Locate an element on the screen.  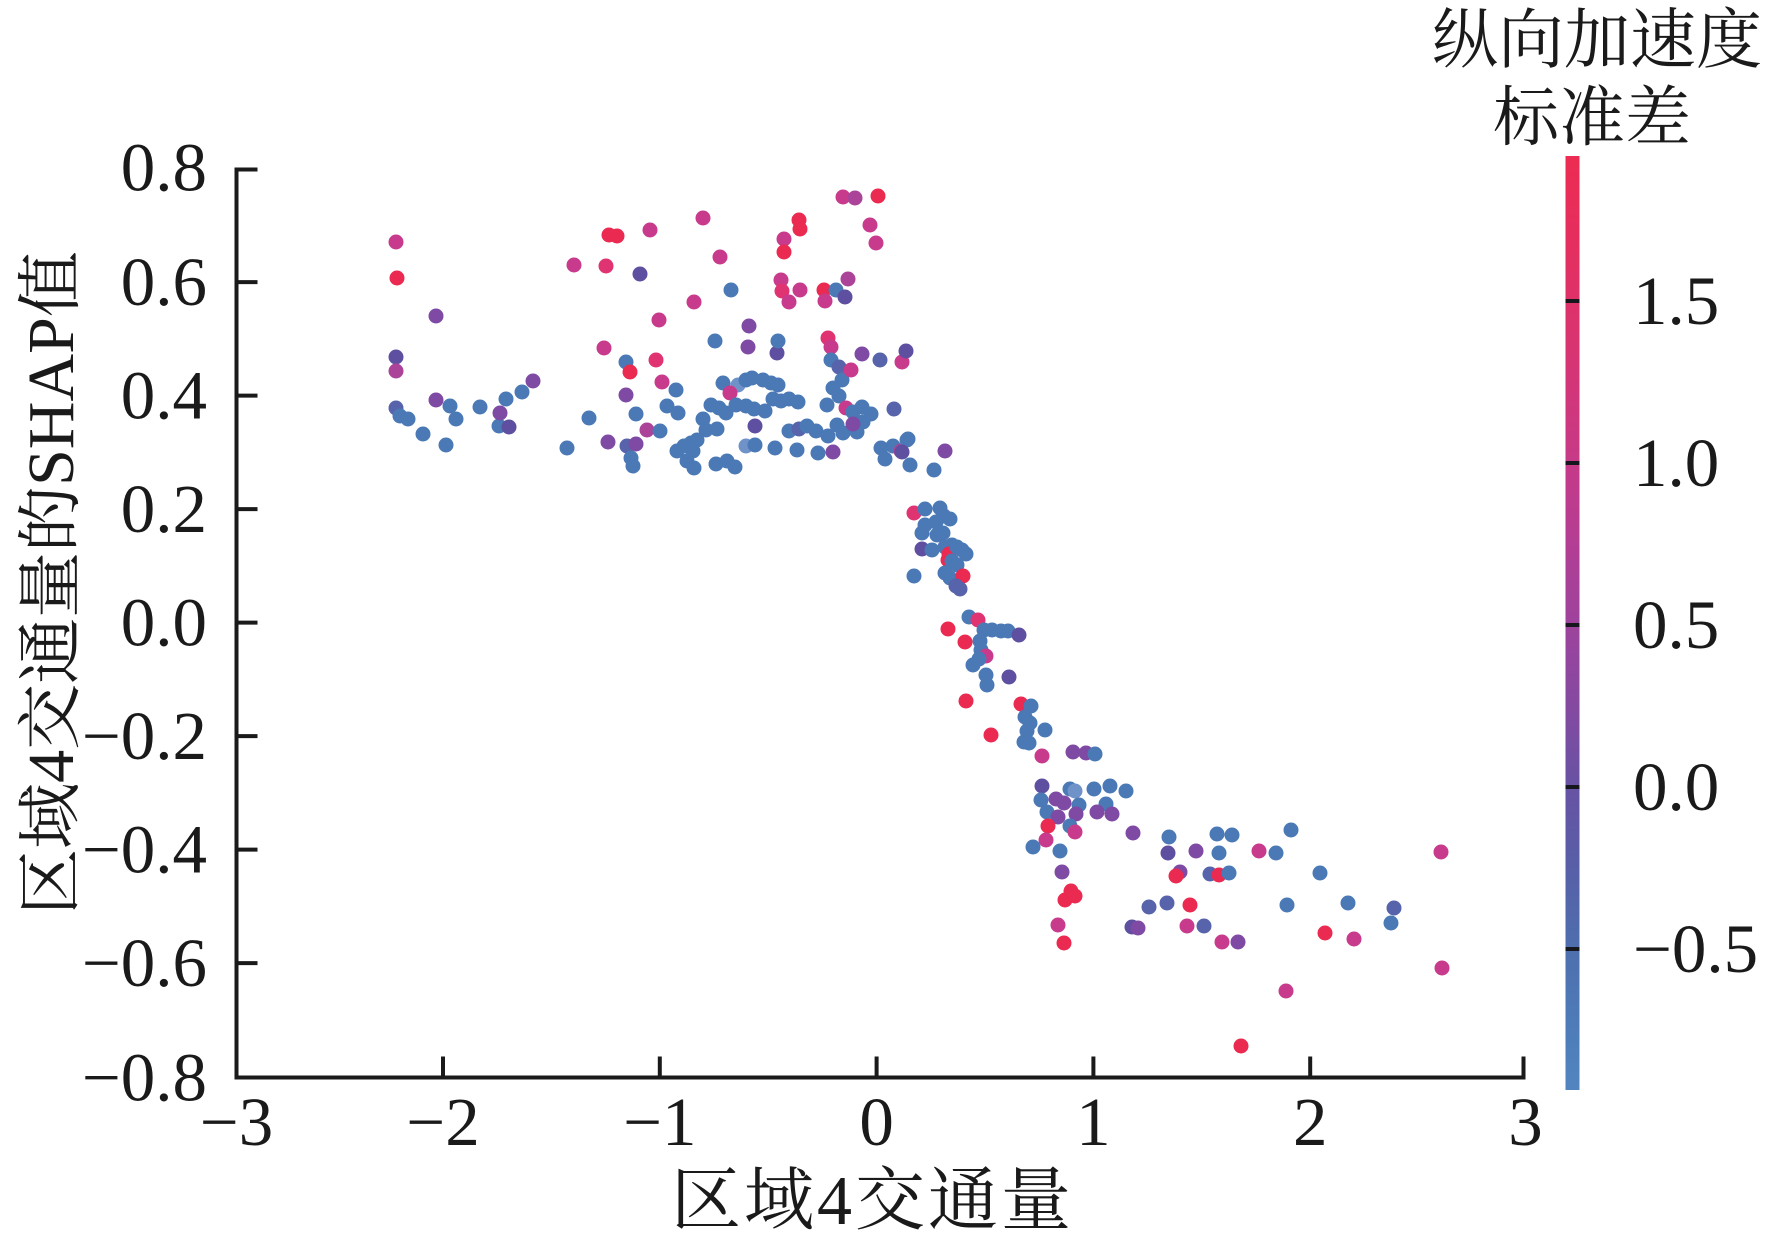
svg-text: 2 is located at coordinates (1310, 1122).